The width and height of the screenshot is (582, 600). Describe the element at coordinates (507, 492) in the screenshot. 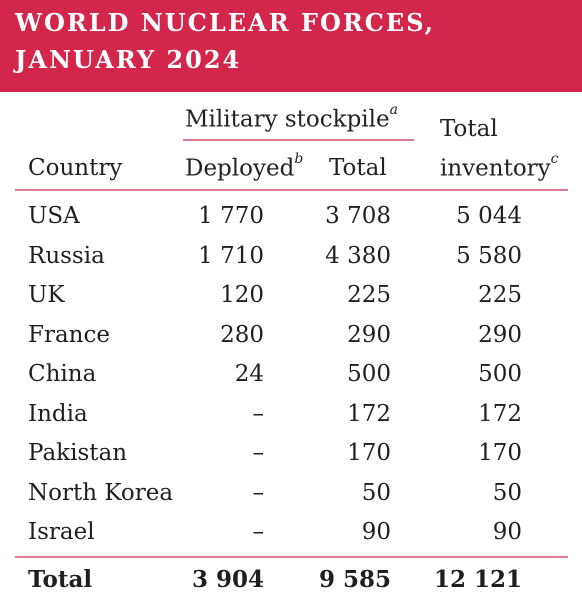

I see `inventory-cell: 50` at that location.